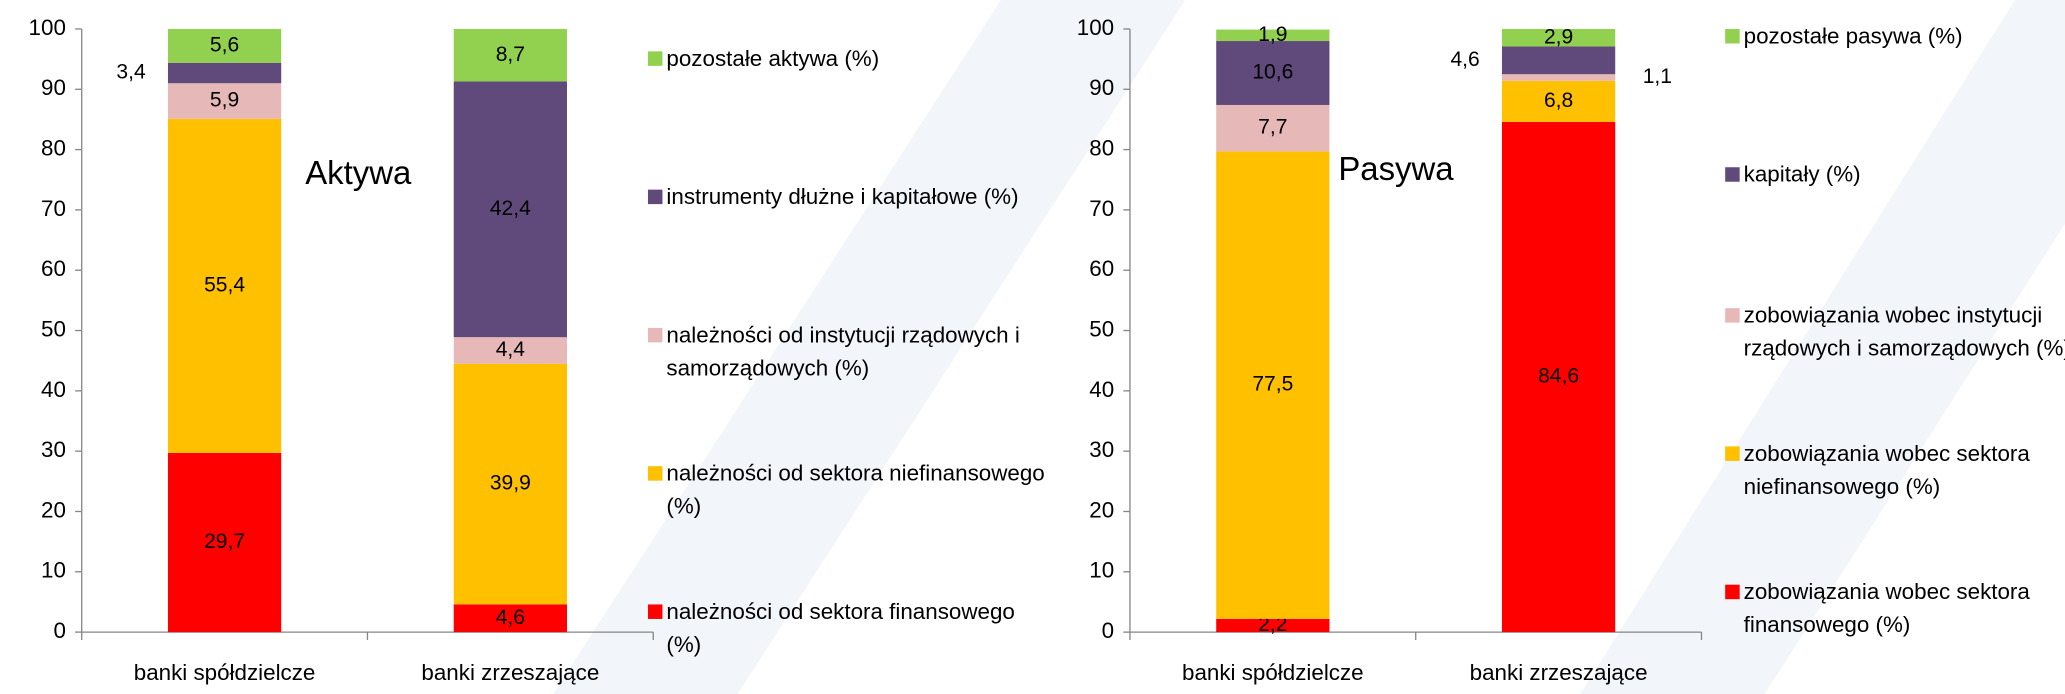 The height and width of the screenshot is (694, 2065). I want to click on data-label: 4,4, so click(511, 349).